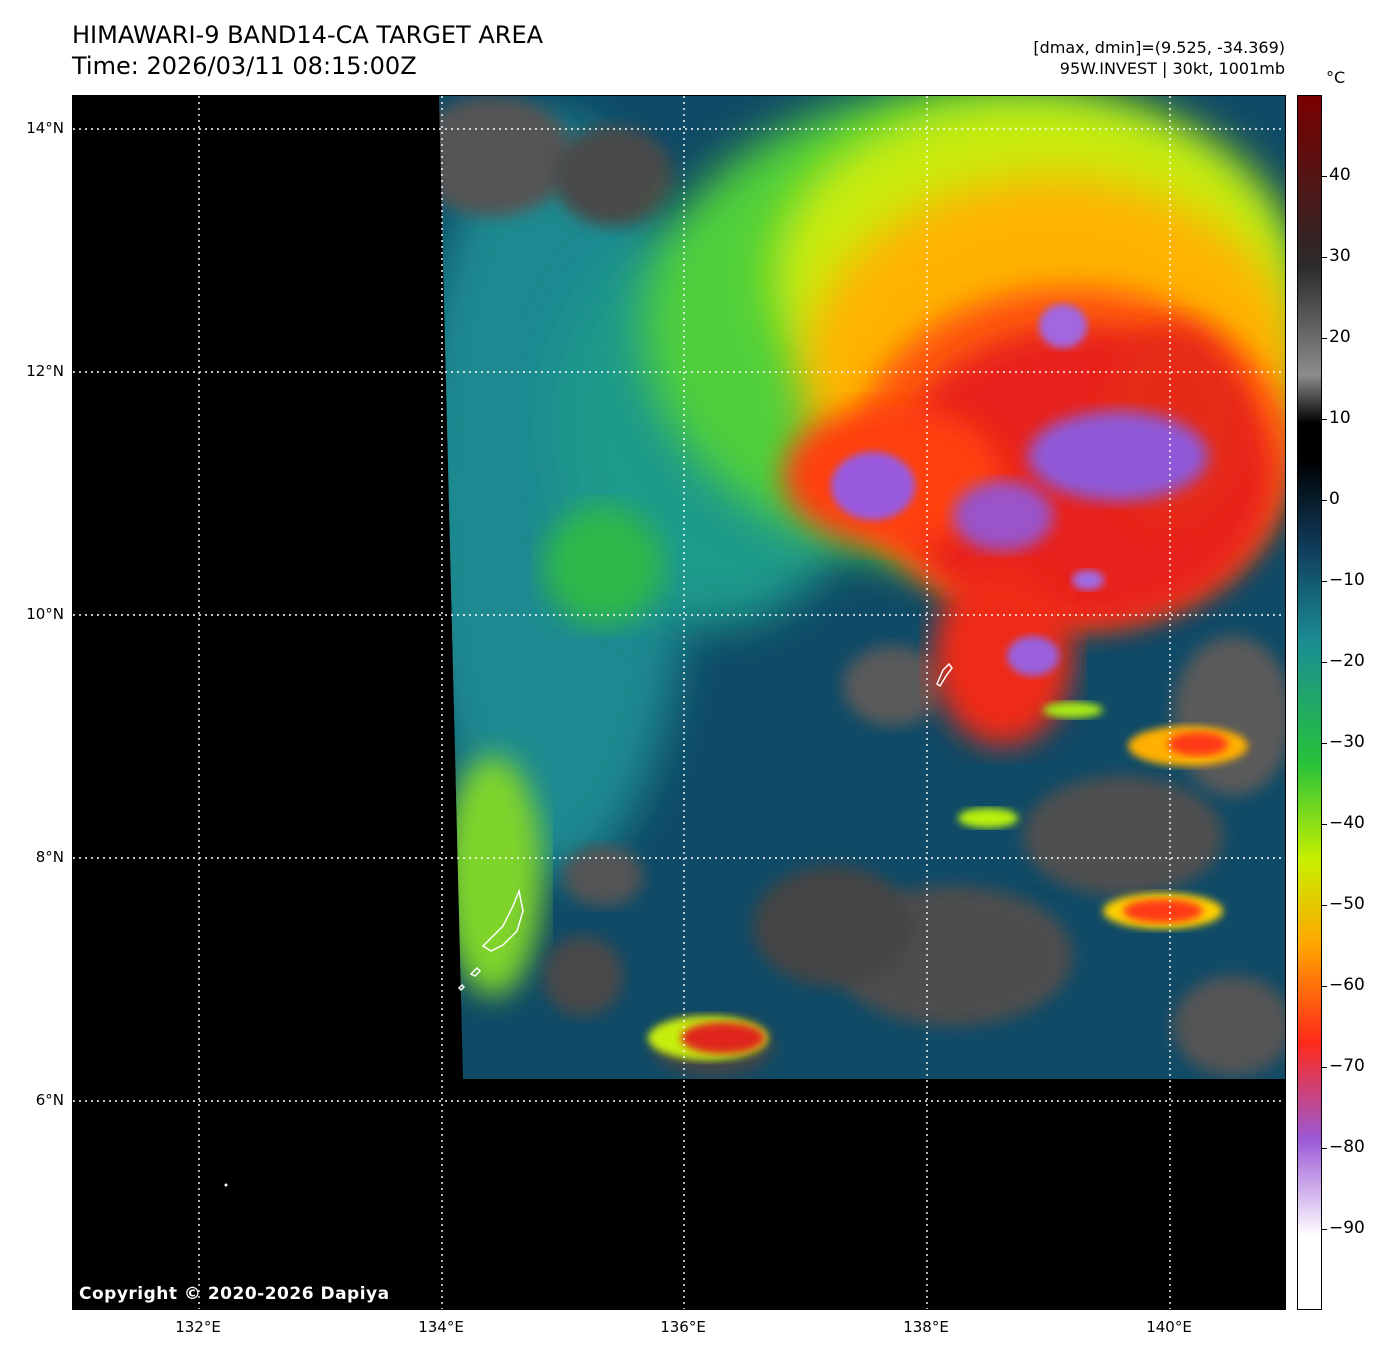 The width and height of the screenshot is (1390, 1359). I want to click on storm-info: 95W.INVEST | 30kt, 1001mb, so click(1172, 68).